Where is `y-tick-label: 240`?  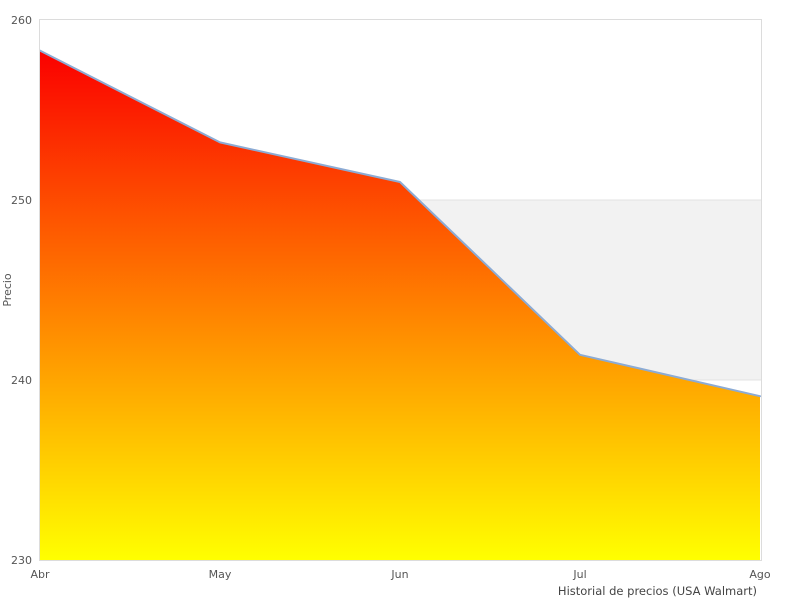 y-tick-label: 240 is located at coordinates (21, 380).